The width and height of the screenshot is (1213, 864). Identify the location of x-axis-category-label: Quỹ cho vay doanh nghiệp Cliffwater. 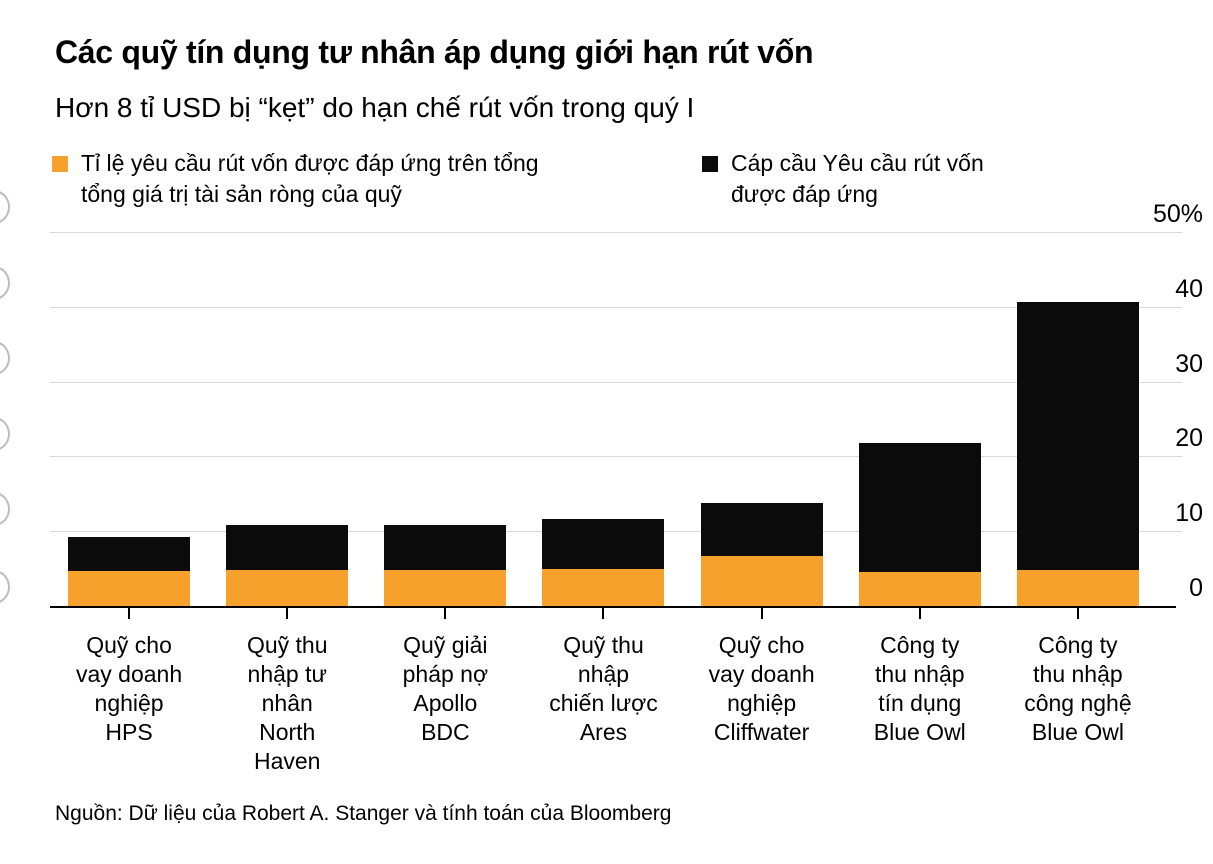
(761, 688).